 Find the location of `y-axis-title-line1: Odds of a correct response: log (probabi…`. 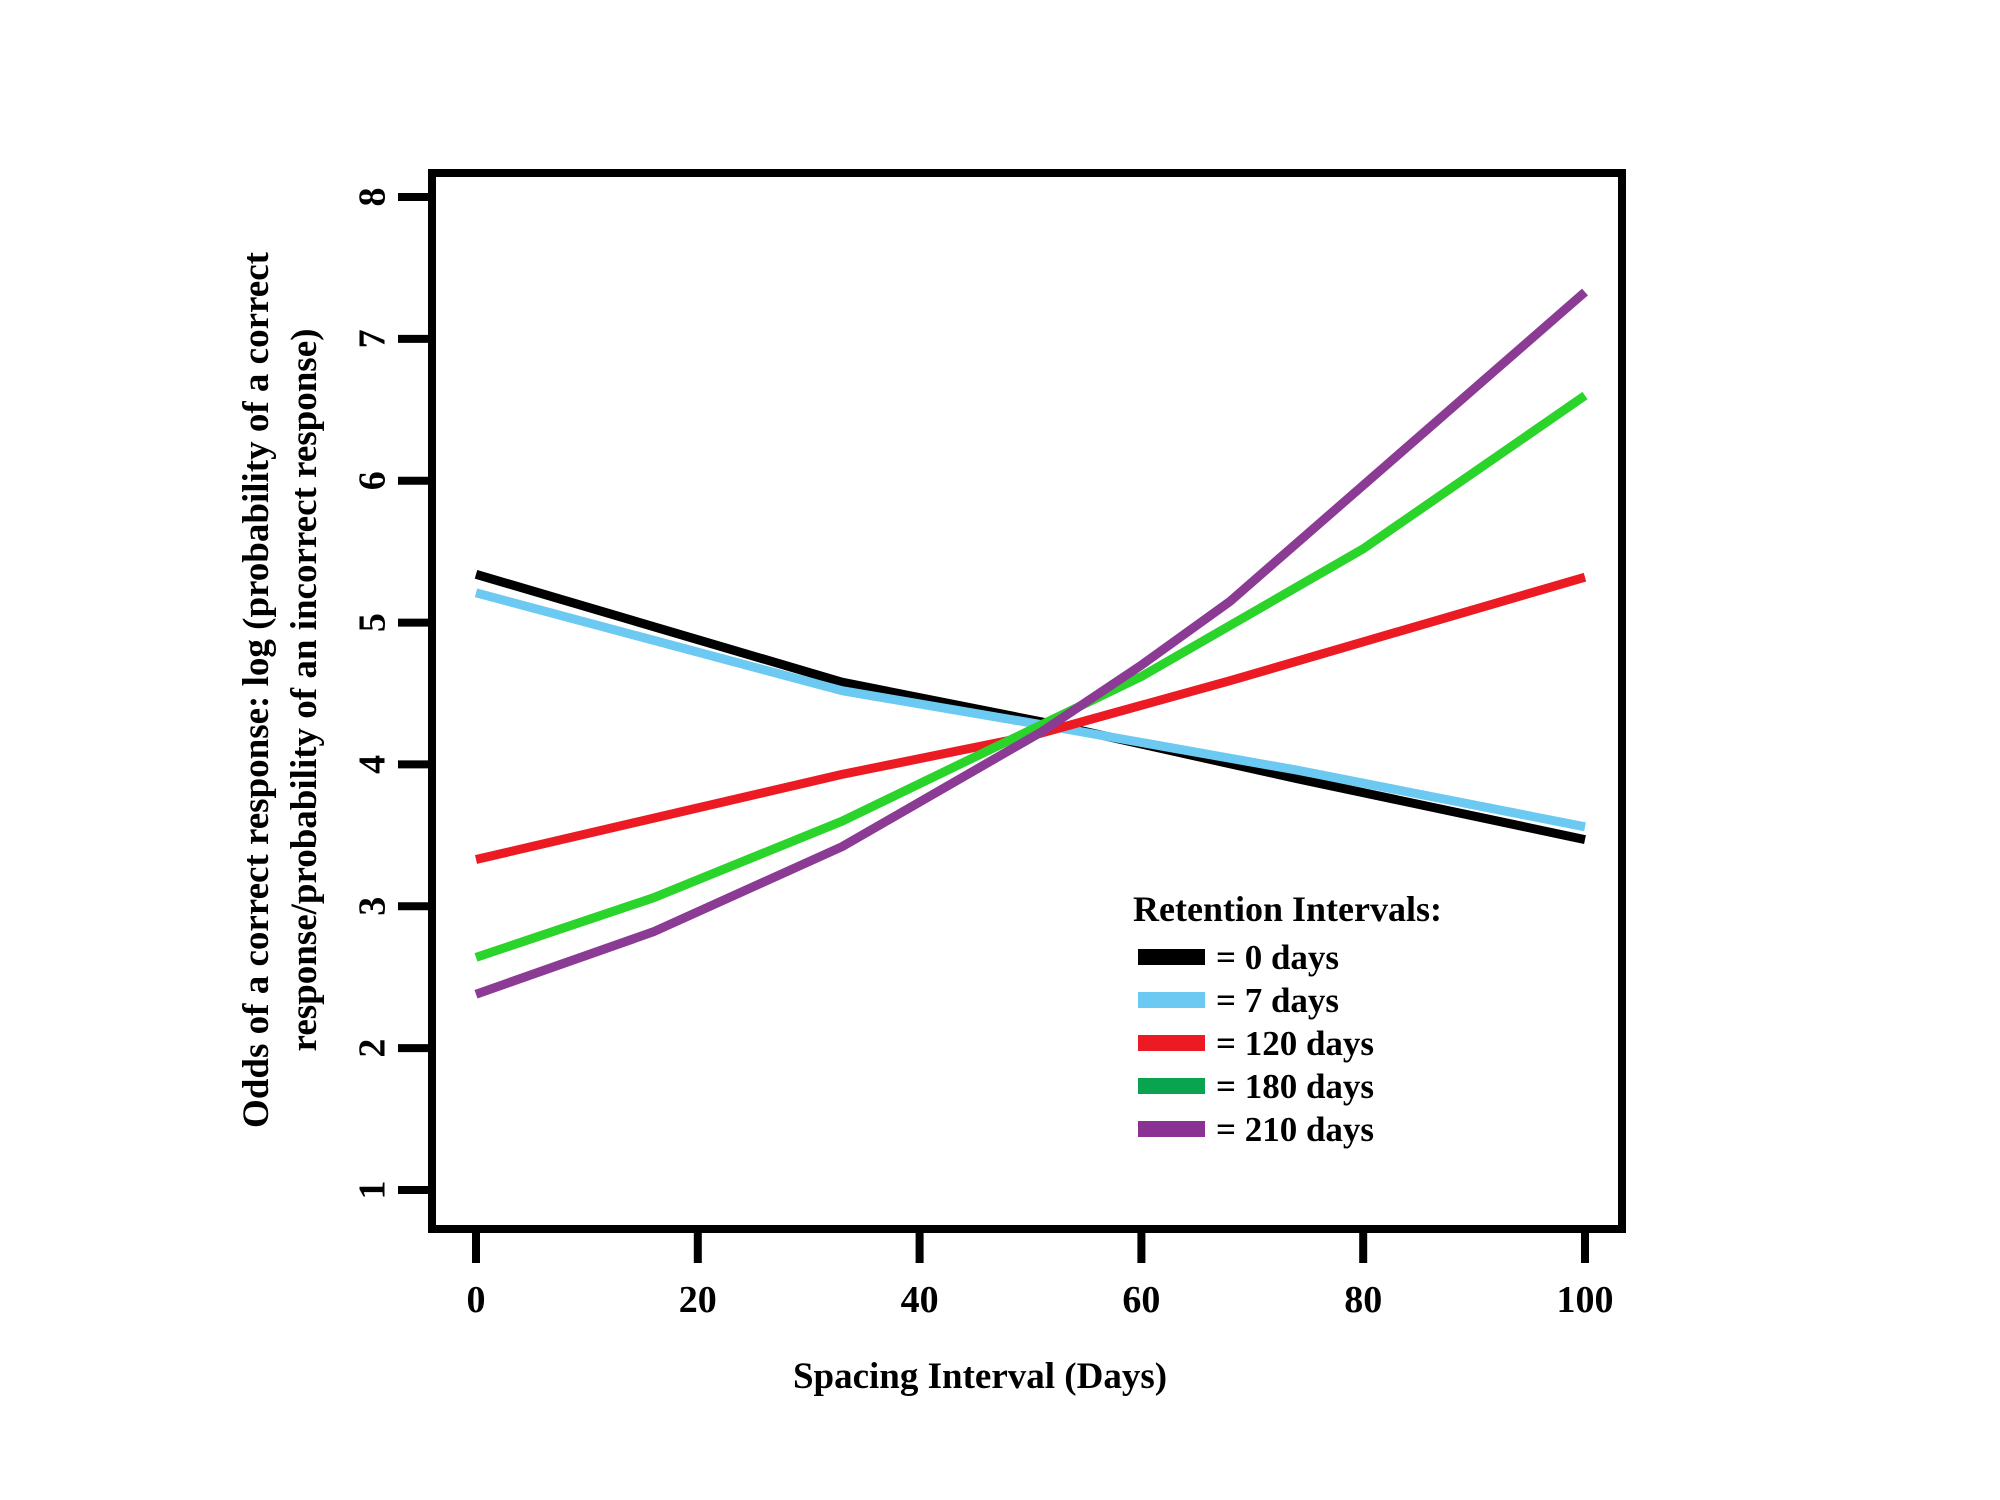

y-axis-title-line1: Odds of a correct response: log (probabi… is located at coordinates (256, 689).